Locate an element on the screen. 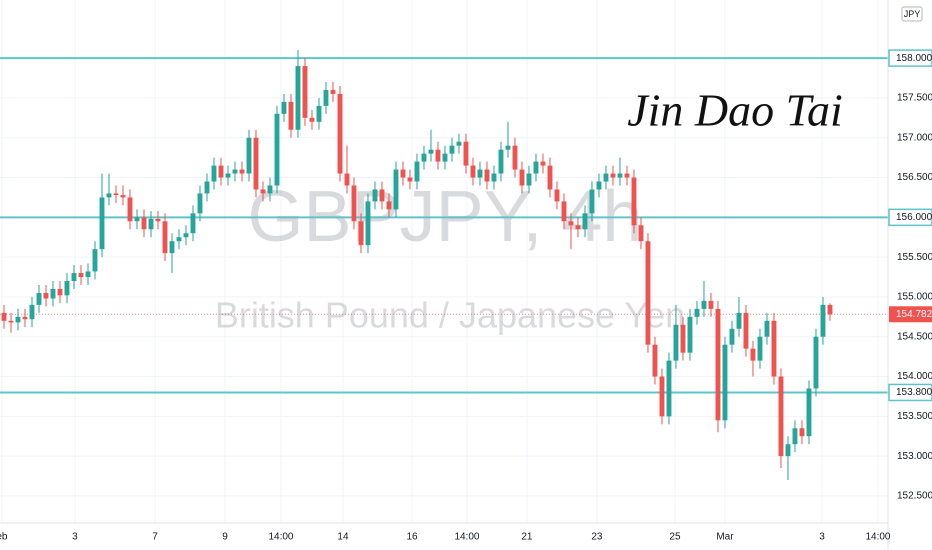 The image size is (932, 550). y-tick-label: 153.500 is located at coordinates (914, 416).